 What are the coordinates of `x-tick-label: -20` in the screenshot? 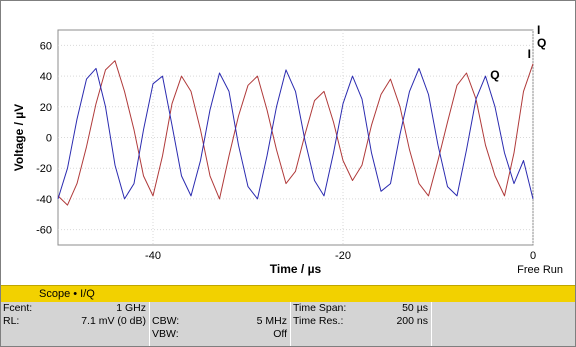 It's located at (343, 256).